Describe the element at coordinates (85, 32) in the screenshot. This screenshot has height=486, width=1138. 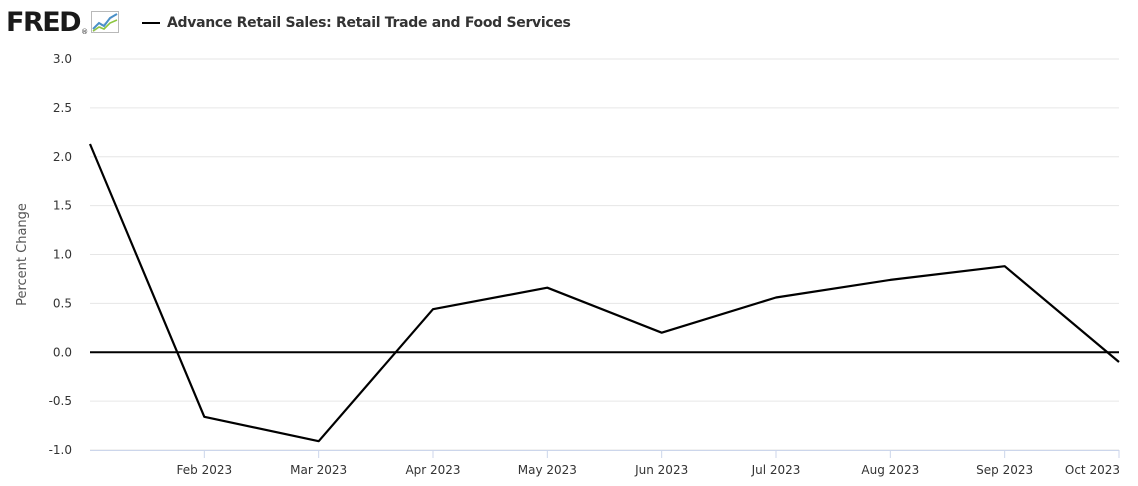
I see `registered-mark: ®` at that location.